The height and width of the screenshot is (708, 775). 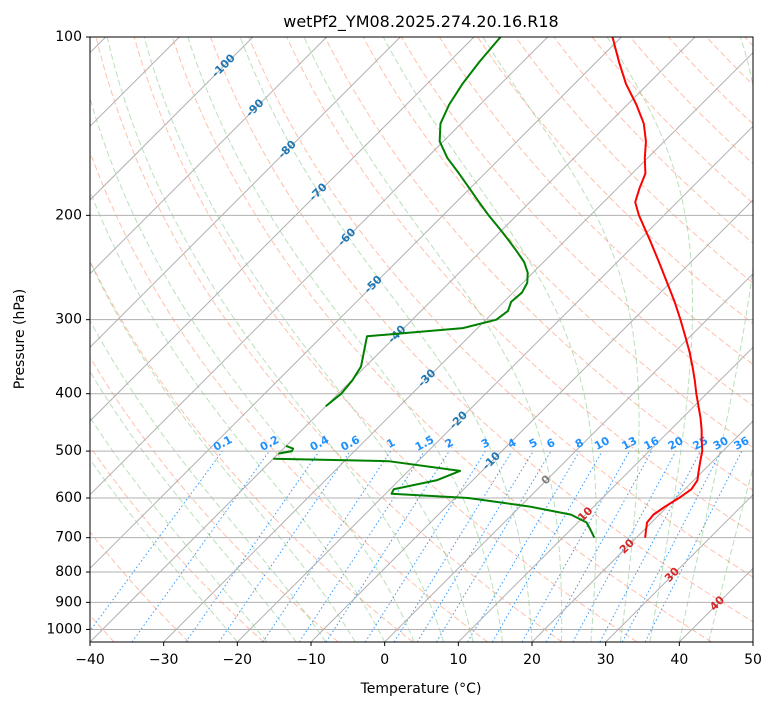 What do you see at coordinates (238, 660) in the screenshot?
I see `x-tick-label: −20` at bounding box center [238, 660].